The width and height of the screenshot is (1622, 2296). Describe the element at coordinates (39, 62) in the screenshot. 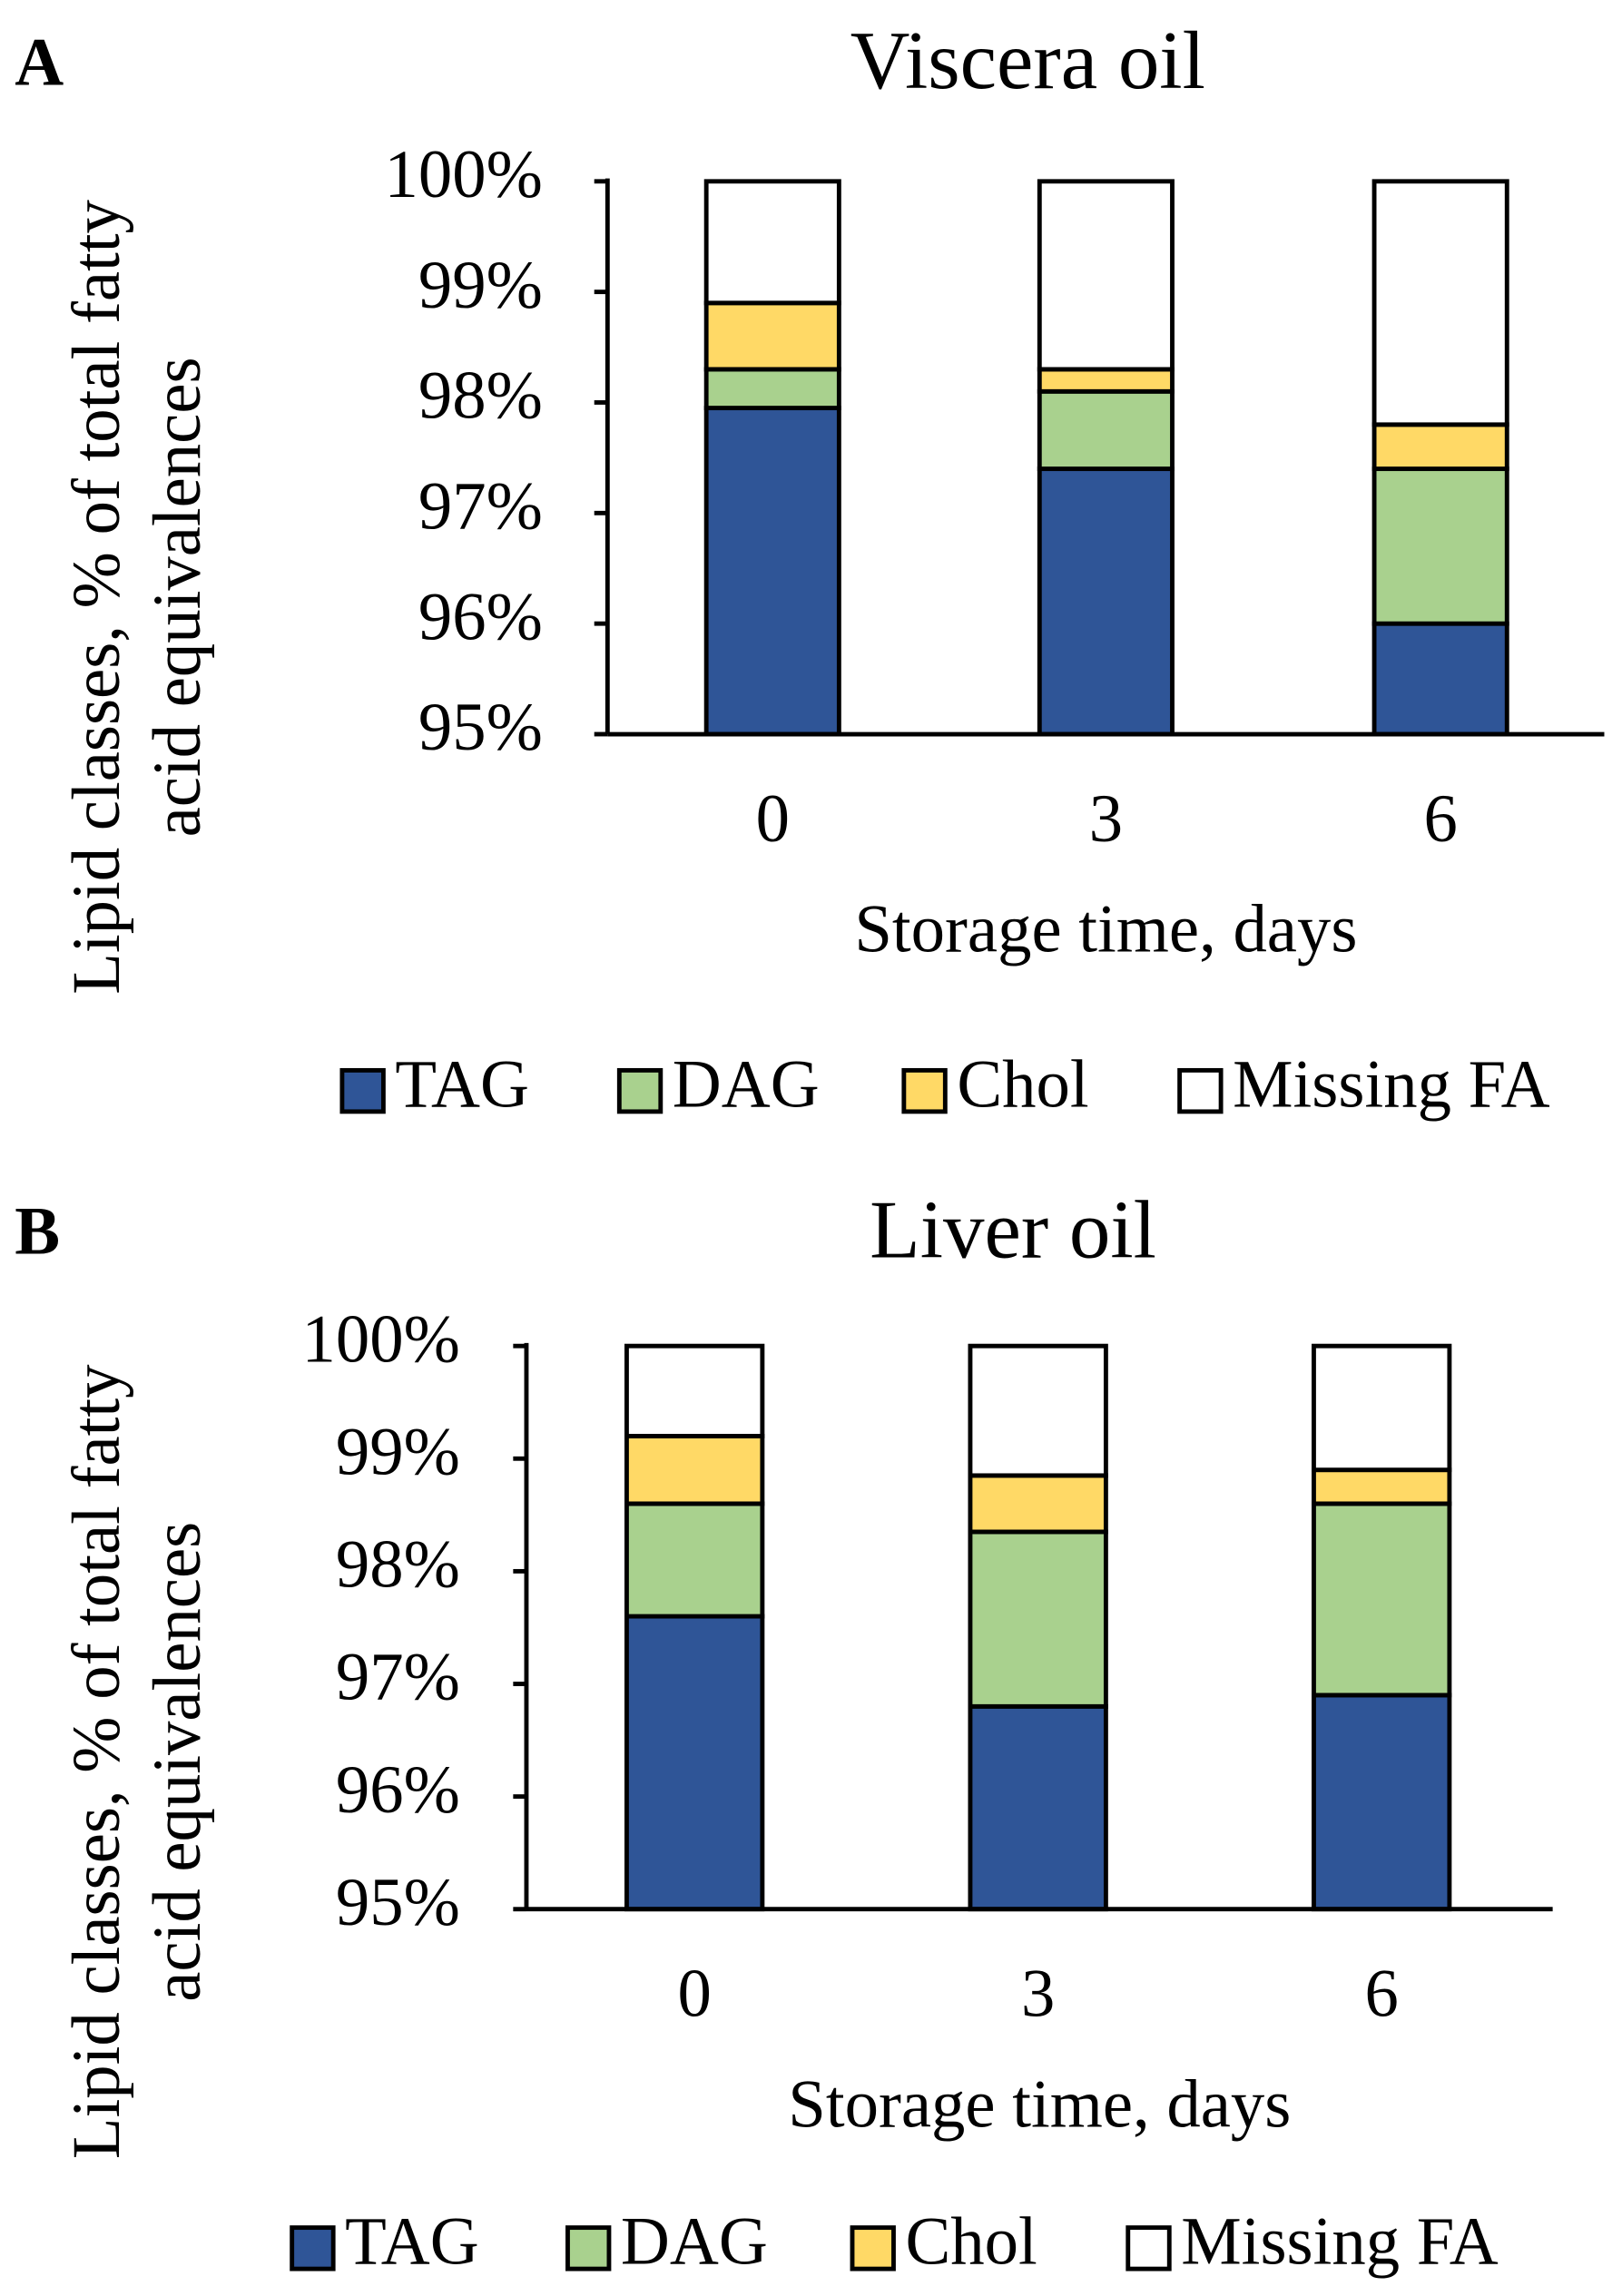

I see `panel-label: A` at that location.